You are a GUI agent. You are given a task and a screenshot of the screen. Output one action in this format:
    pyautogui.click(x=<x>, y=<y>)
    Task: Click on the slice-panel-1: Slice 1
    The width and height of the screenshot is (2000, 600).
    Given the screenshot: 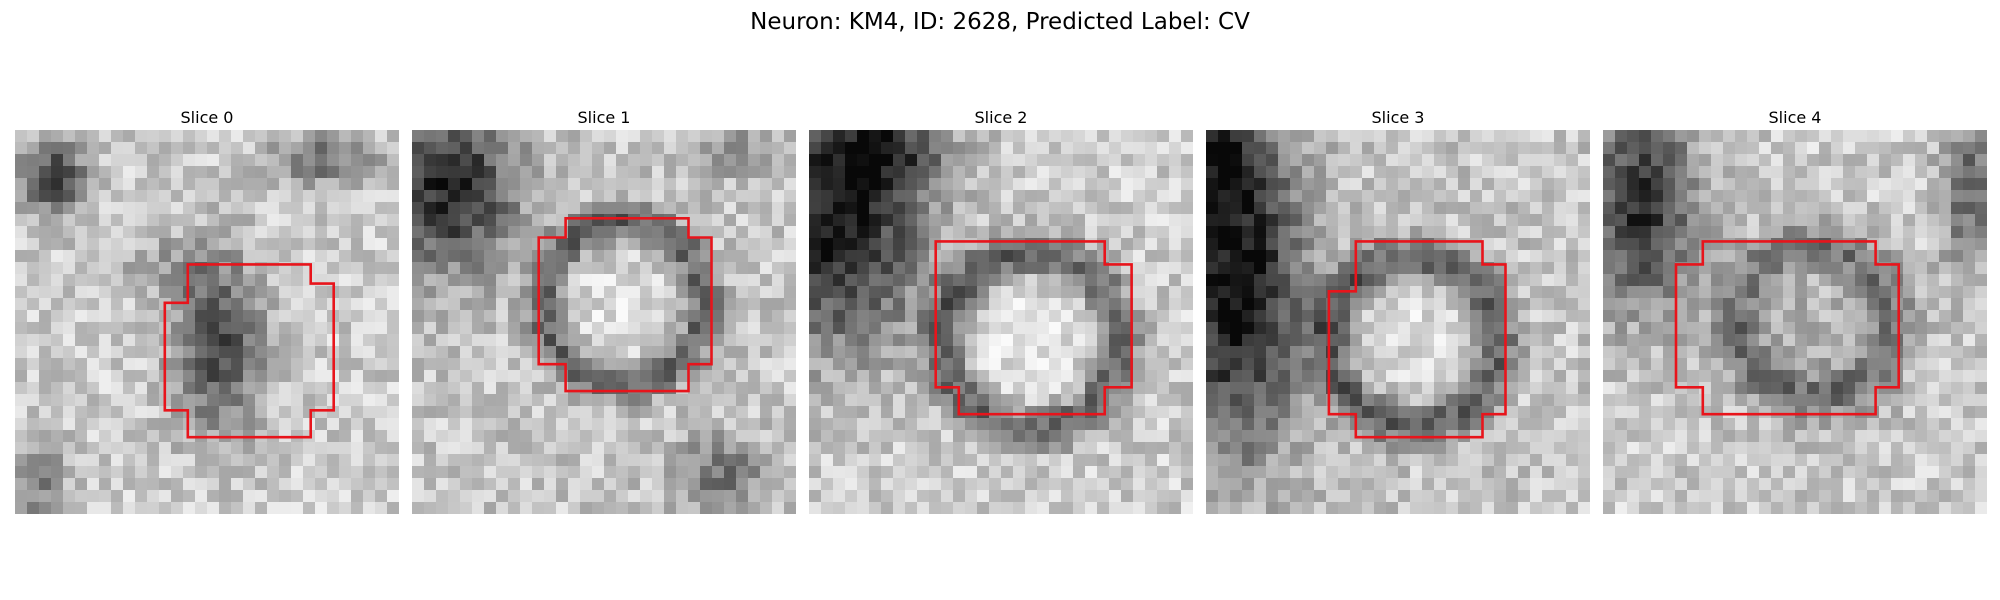 What is the action you would take?
    pyautogui.click(x=604, y=311)
    